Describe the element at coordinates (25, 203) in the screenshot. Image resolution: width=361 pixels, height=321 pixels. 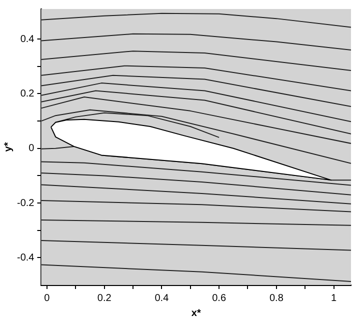
I see `y-tick-label: -0.2` at that location.